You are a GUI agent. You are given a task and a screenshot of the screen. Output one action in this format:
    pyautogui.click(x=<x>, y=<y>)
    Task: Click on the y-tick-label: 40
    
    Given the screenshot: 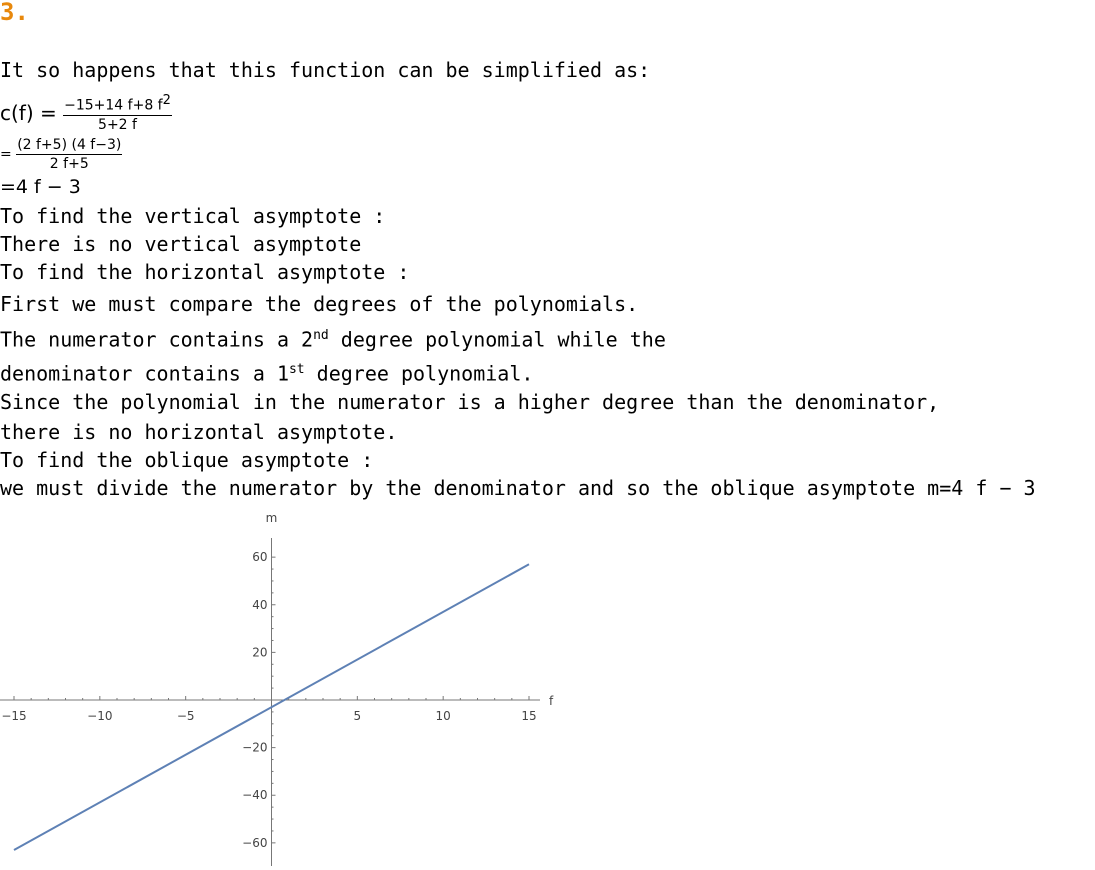 What is the action you would take?
    pyautogui.click(x=259, y=605)
    